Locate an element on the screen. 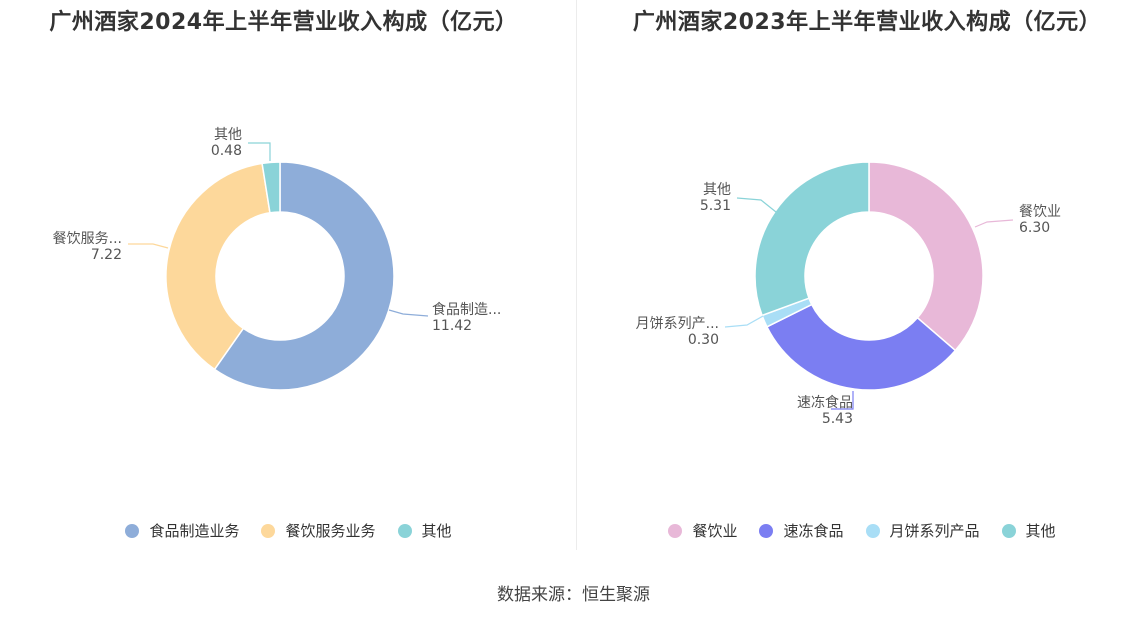 The width and height of the screenshot is (1147, 619). slice-label-name: 餐饮业 is located at coordinates (1040, 212).